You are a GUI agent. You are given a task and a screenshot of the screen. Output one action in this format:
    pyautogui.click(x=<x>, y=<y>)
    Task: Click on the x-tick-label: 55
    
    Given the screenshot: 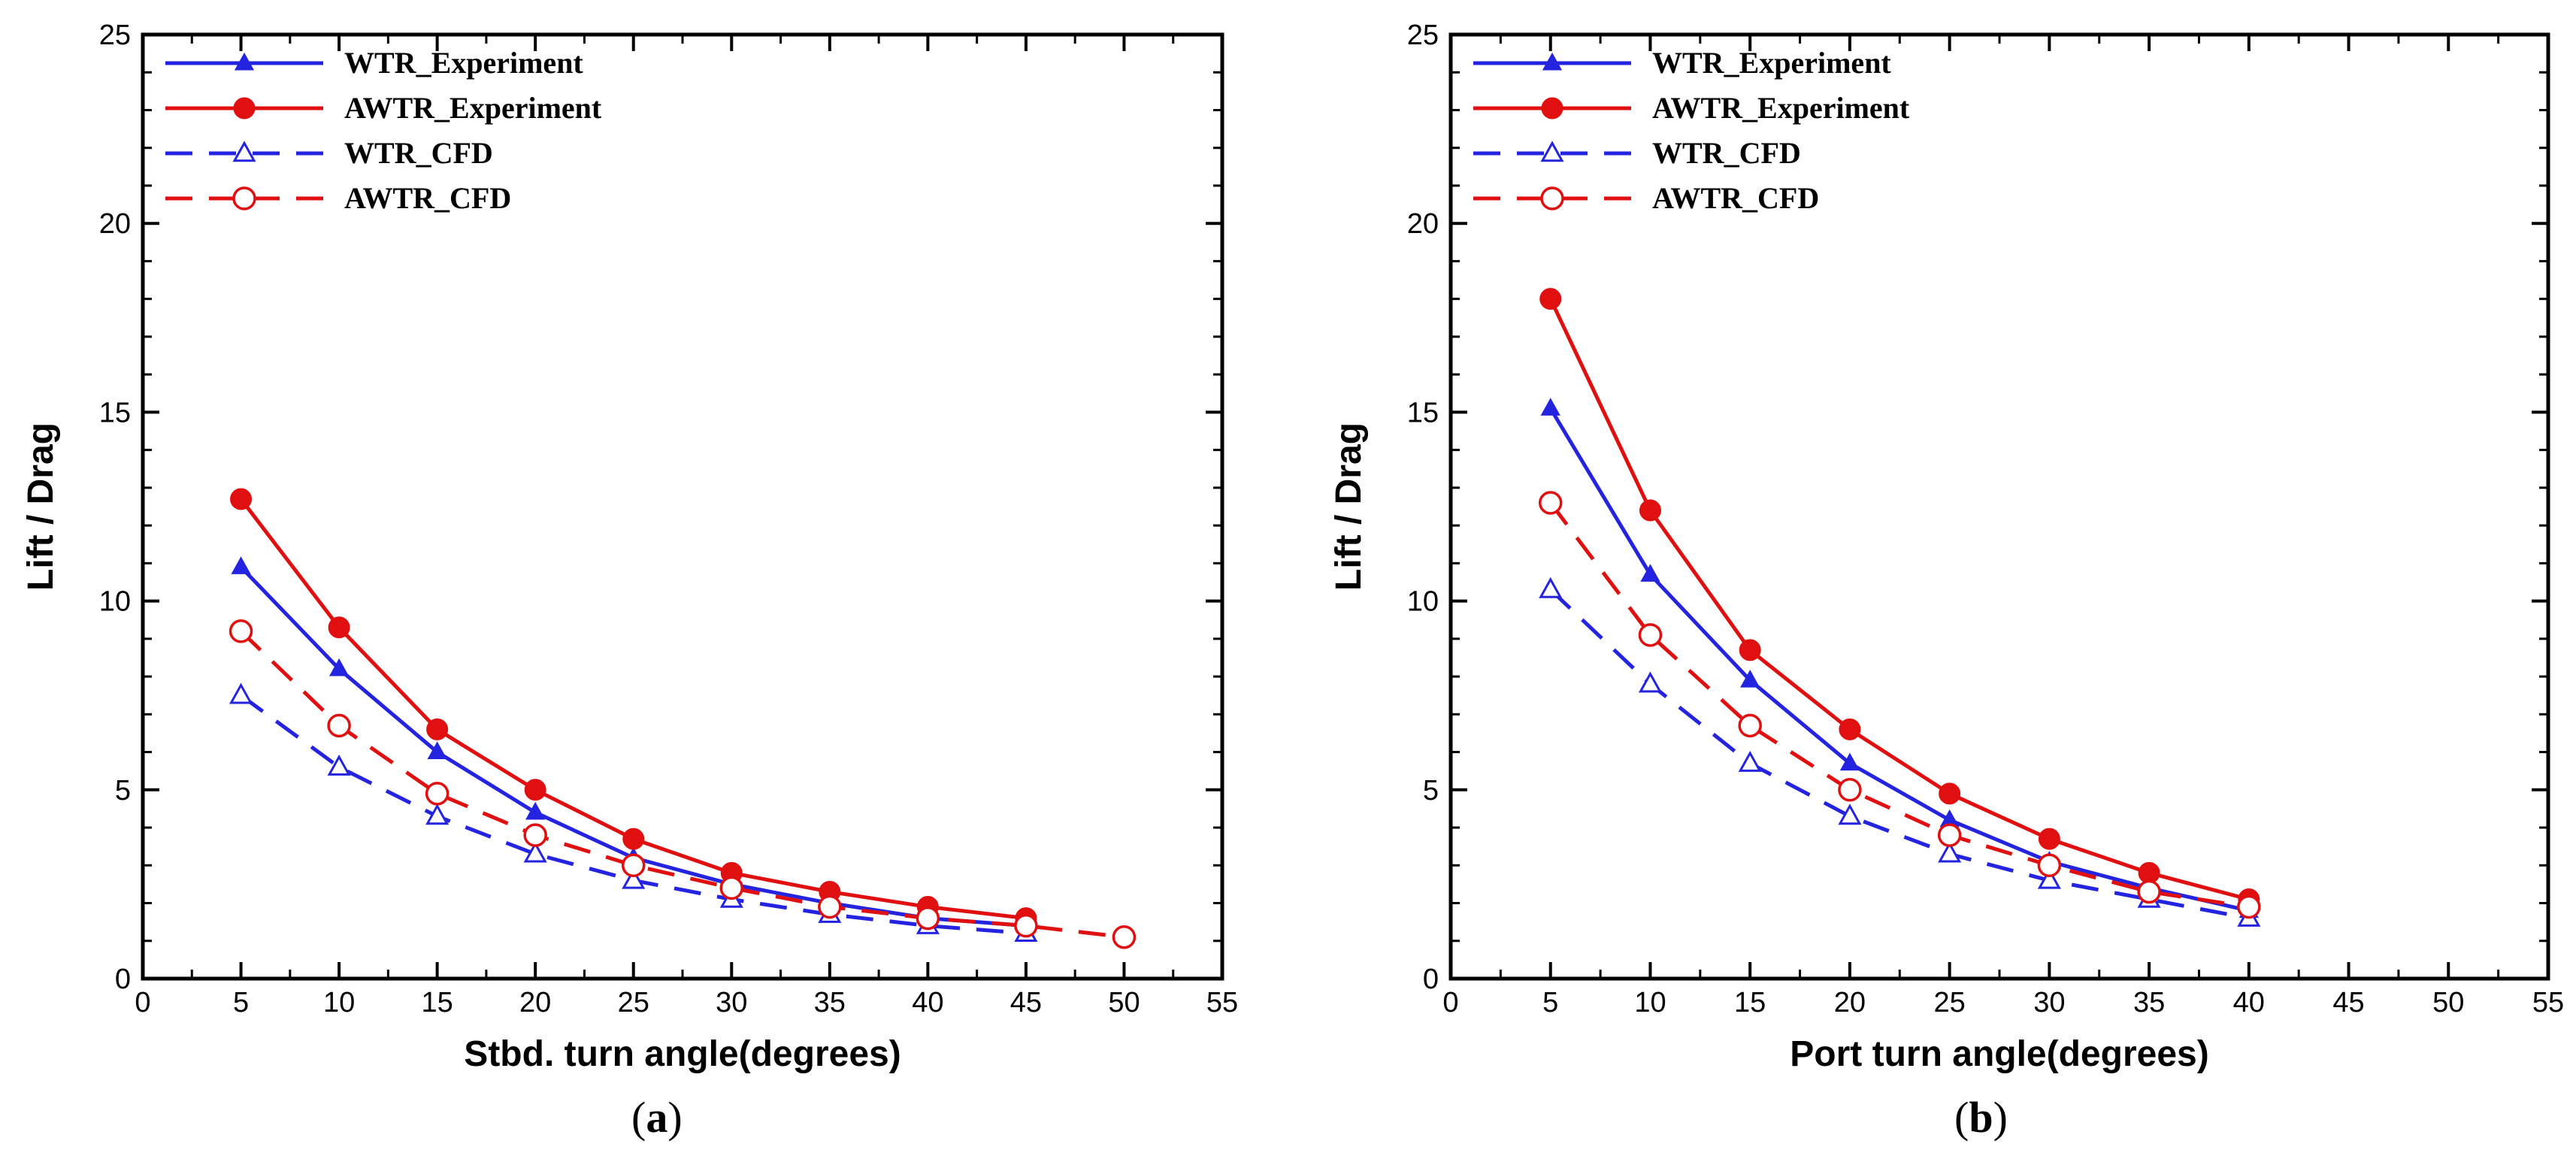 What is the action you would take?
    pyautogui.click(x=1222, y=1003)
    